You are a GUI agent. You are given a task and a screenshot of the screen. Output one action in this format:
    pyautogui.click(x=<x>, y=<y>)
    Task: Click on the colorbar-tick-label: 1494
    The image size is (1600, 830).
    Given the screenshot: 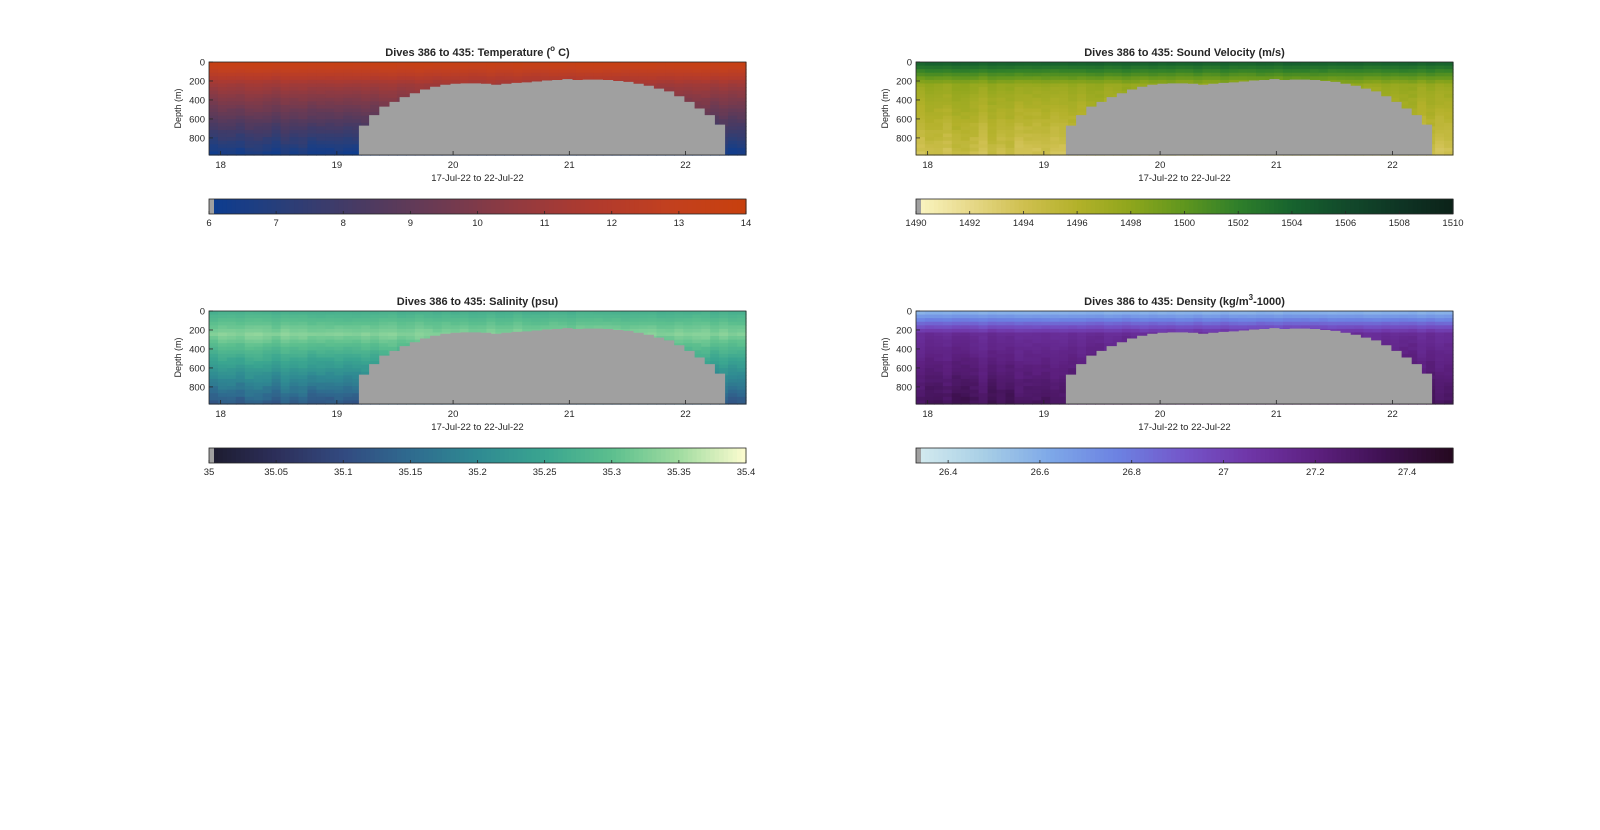 What is the action you would take?
    pyautogui.click(x=1023, y=223)
    